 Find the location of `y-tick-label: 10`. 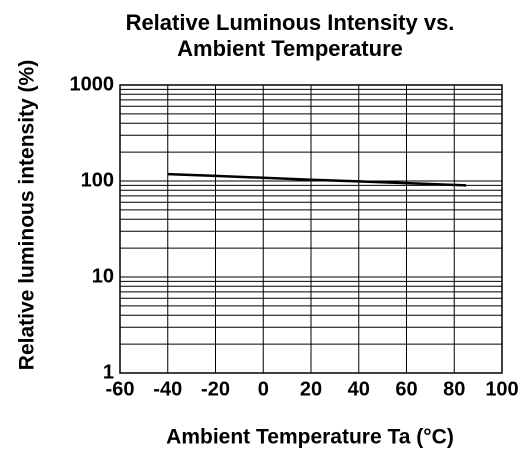

y-tick-label: 10 is located at coordinates (103, 276).